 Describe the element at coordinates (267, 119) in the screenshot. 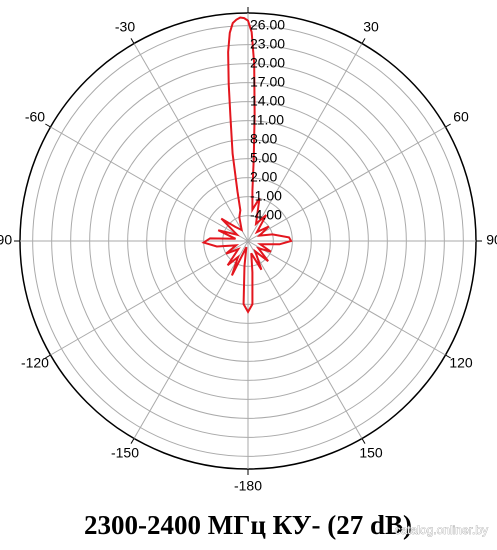

I see `r-tick-label: 11.00` at that location.